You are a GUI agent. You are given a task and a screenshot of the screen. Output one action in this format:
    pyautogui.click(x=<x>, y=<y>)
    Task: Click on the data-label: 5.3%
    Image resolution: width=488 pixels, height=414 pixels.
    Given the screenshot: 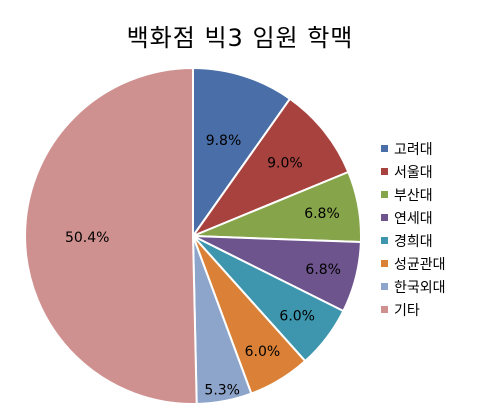 What is the action you would take?
    pyautogui.click(x=222, y=391)
    